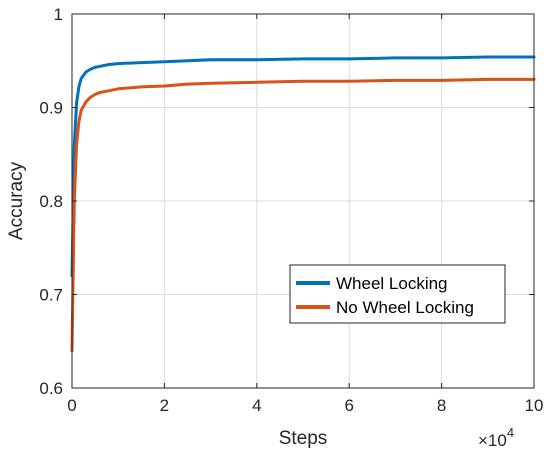 Image resolution: width=550 pixels, height=459 pixels. Describe the element at coordinates (164, 405) in the screenshot. I see `x-tick-label: 2` at that location.